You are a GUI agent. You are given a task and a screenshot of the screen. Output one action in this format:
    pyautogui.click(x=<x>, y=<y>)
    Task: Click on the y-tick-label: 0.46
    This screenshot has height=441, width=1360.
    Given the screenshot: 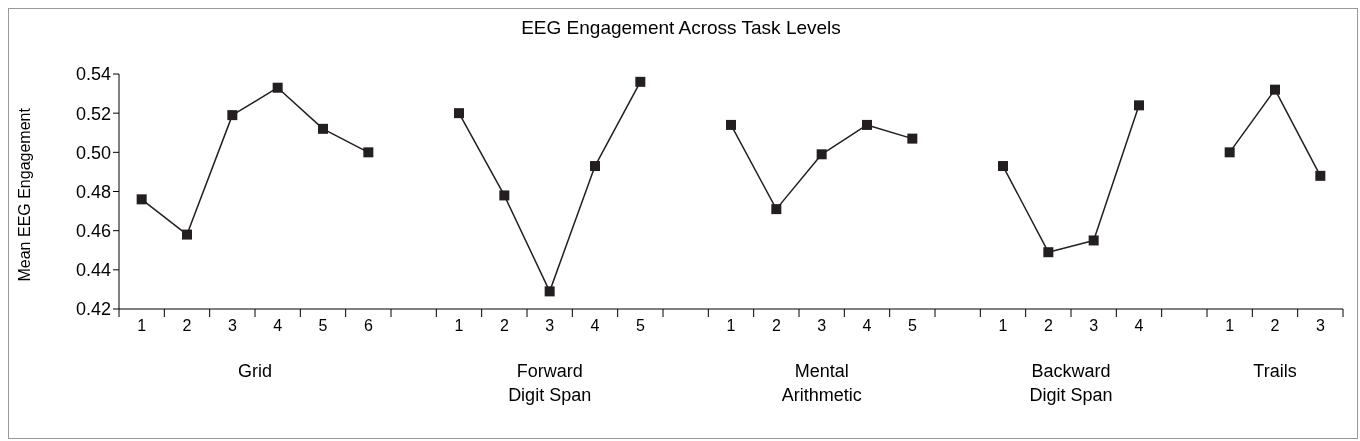 What is the action you would take?
    pyautogui.click(x=93, y=231)
    